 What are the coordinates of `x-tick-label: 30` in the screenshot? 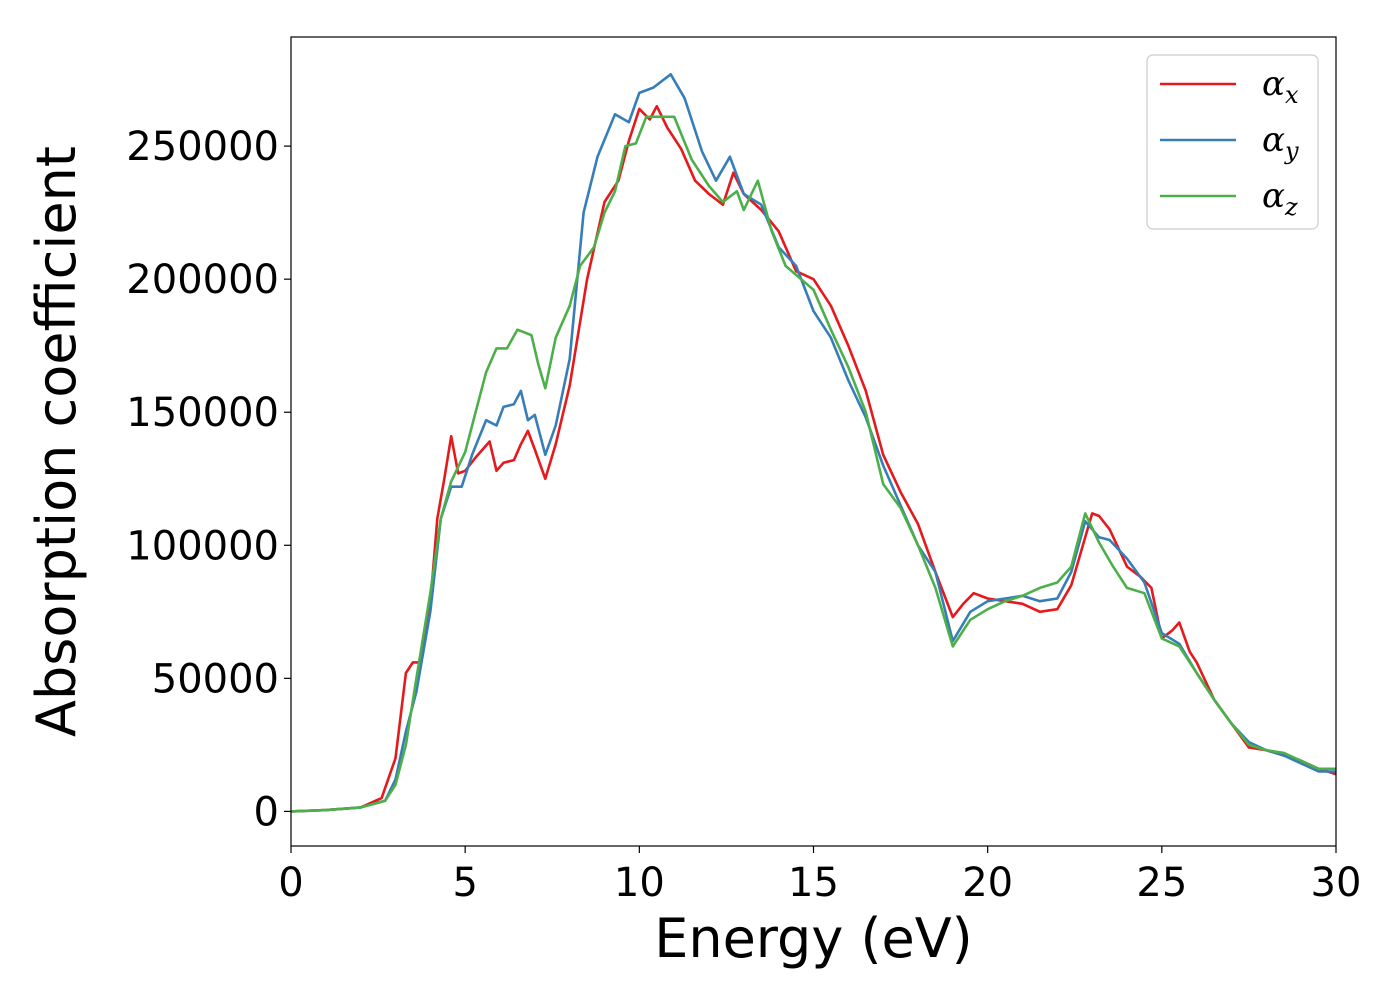 It's located at (1336, 883).